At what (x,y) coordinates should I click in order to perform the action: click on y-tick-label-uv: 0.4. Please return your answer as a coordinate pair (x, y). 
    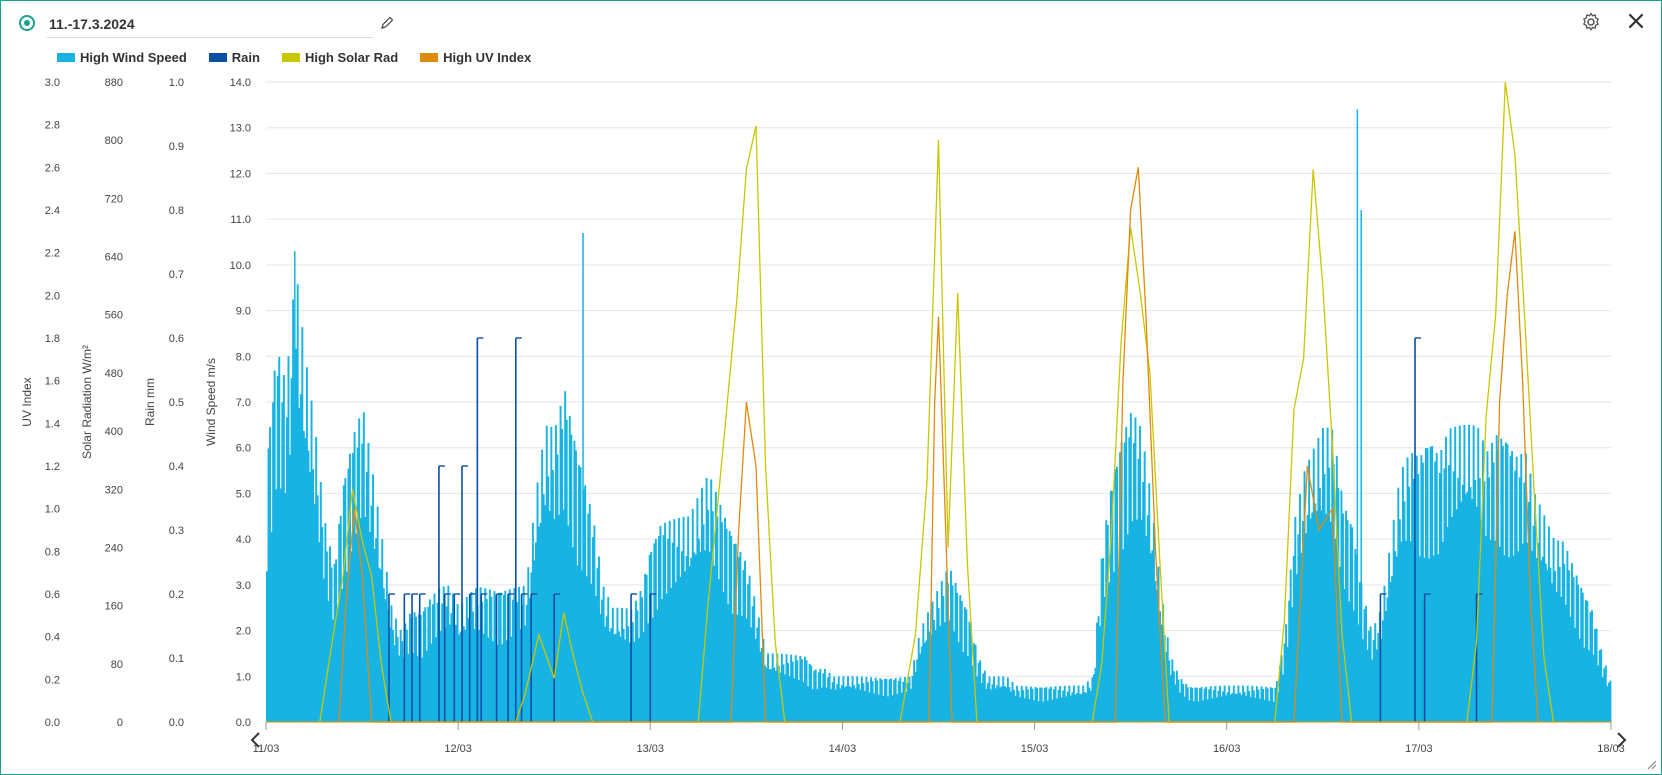
    Looking at the image, I should click on (52, 638).